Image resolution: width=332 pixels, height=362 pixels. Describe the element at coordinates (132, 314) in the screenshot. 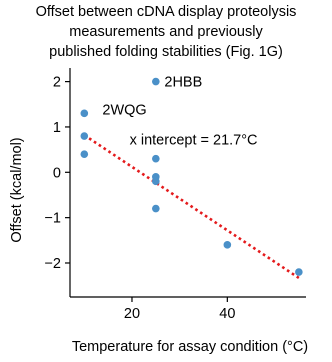

I see `x-tick-label: 20` at that location.